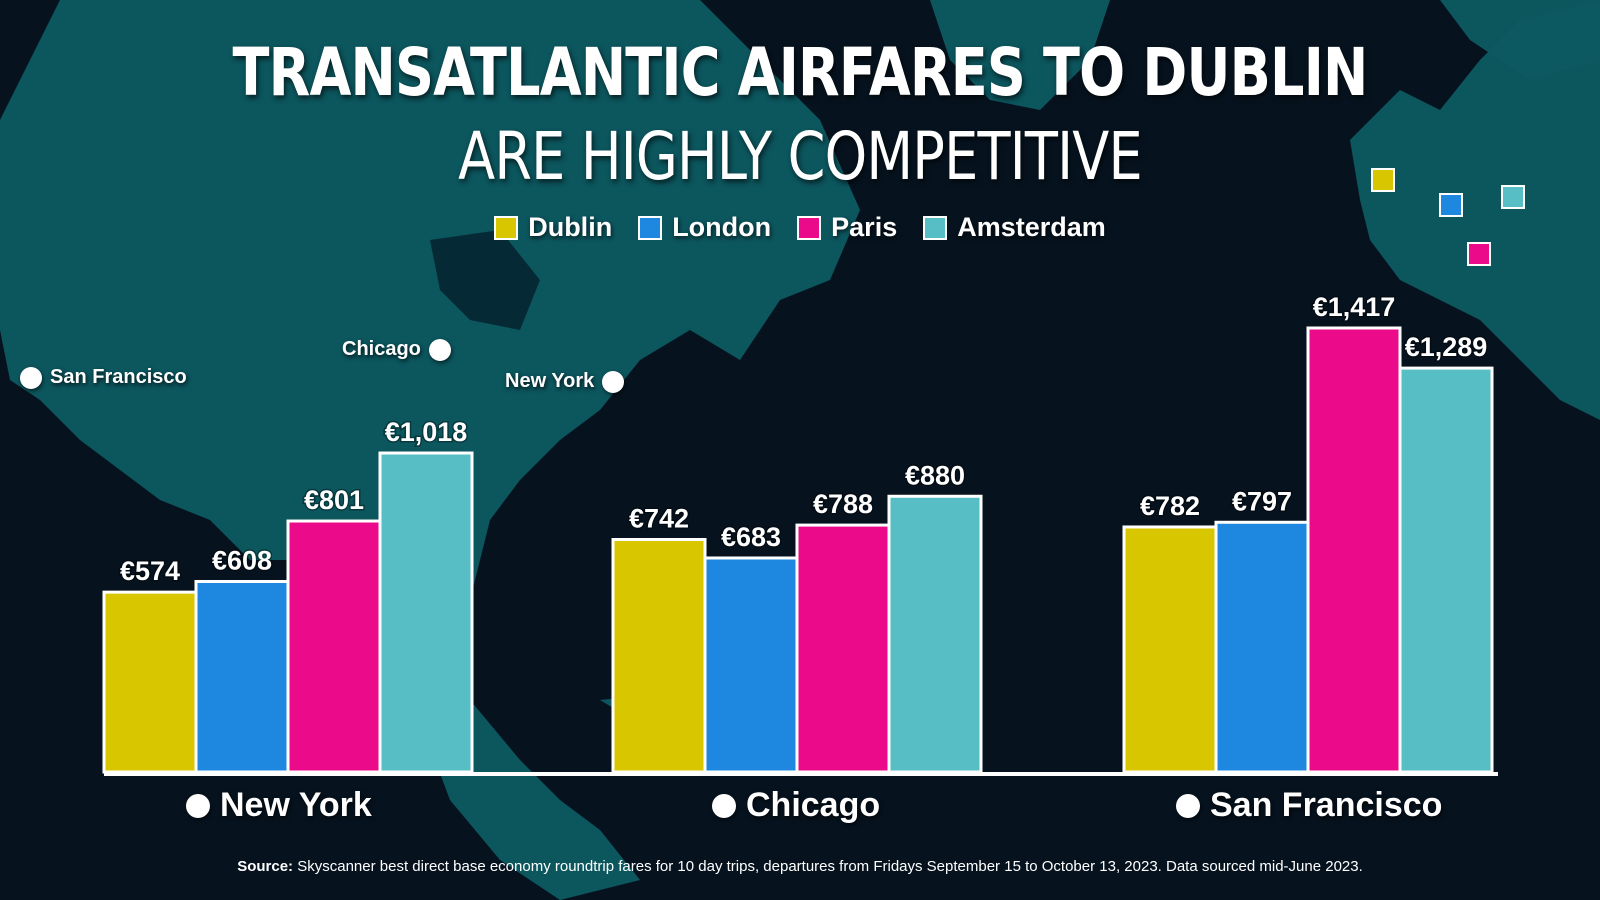 This screenshot has height=900, width=1600. I want to click on data-label-new-york-amsterdam: €1,018, so click(426, 432).